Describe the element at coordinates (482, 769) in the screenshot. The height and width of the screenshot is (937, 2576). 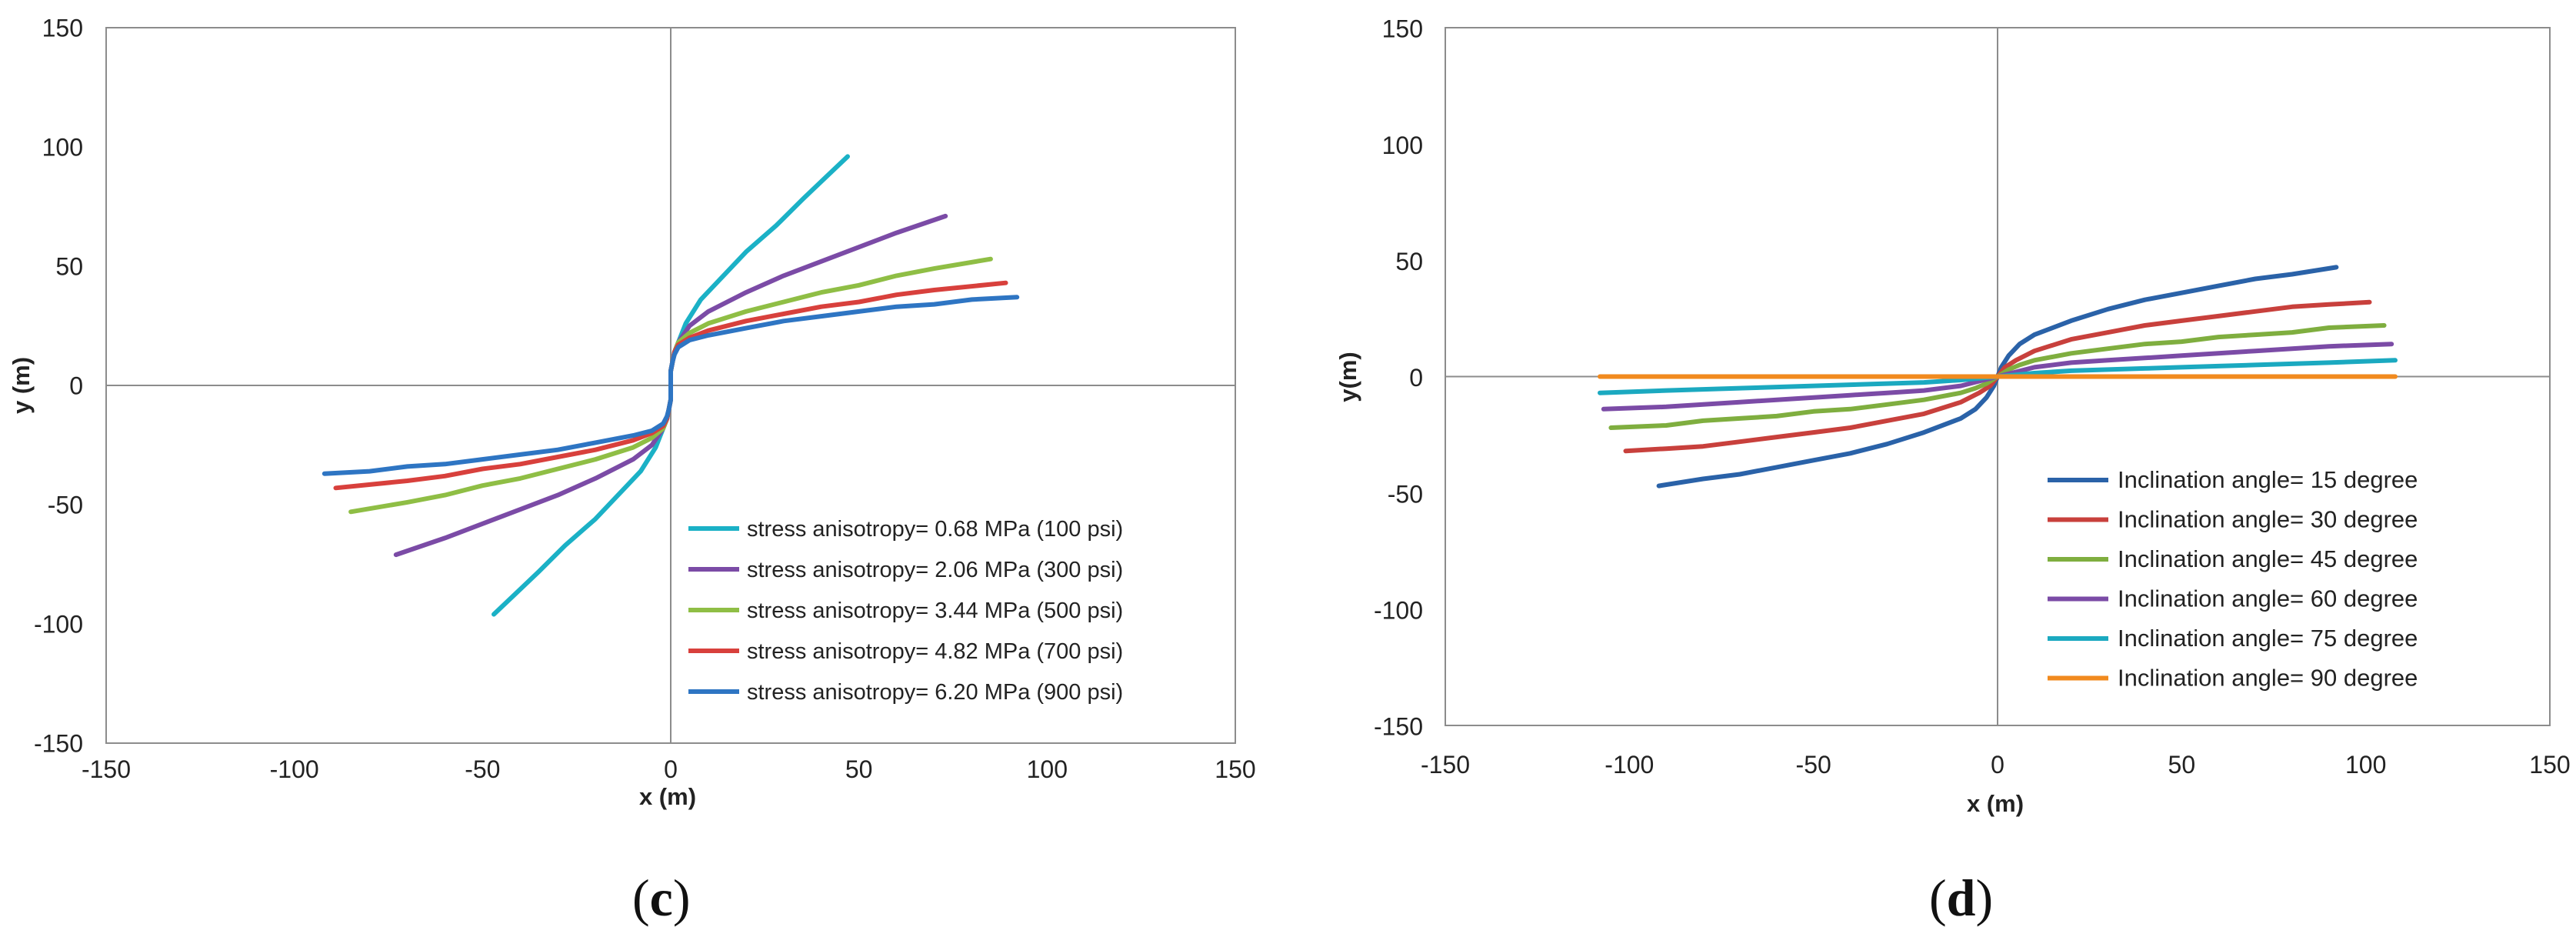
I see `x-tick-label-c: -50` at that location.